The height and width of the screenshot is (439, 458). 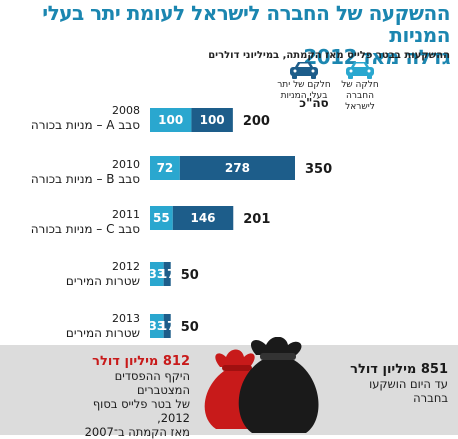 What do you see at coordinates (102, 326) in the screenshot?
I see `row-label-2013: 2013 שטרות המירים` at bounding box center [102, 326].